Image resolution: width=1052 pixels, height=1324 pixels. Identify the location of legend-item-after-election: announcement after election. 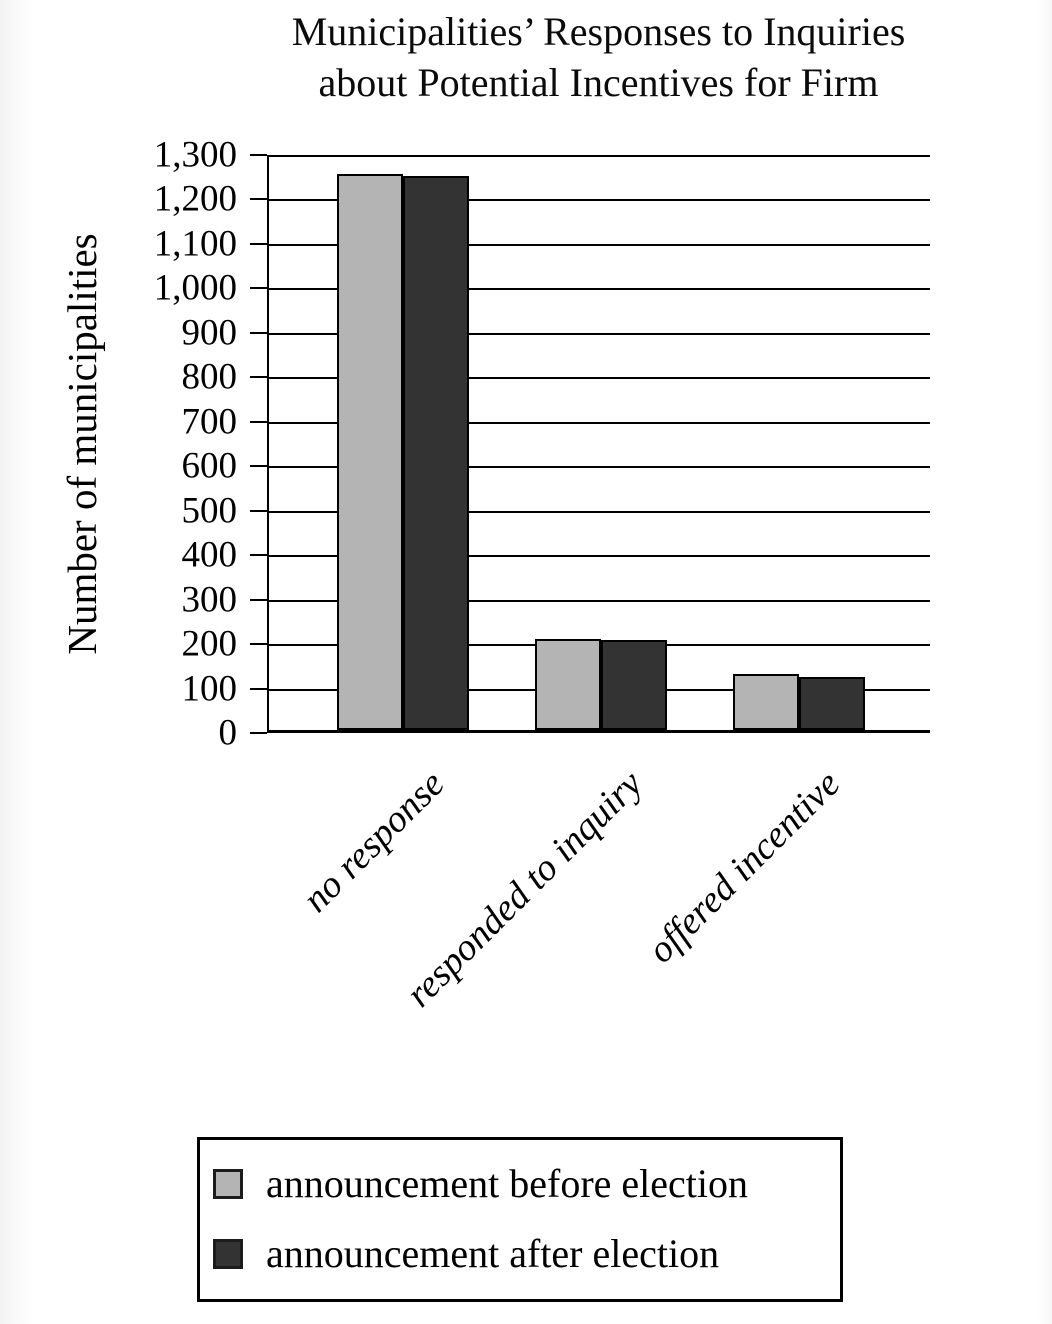
(466, 1254).